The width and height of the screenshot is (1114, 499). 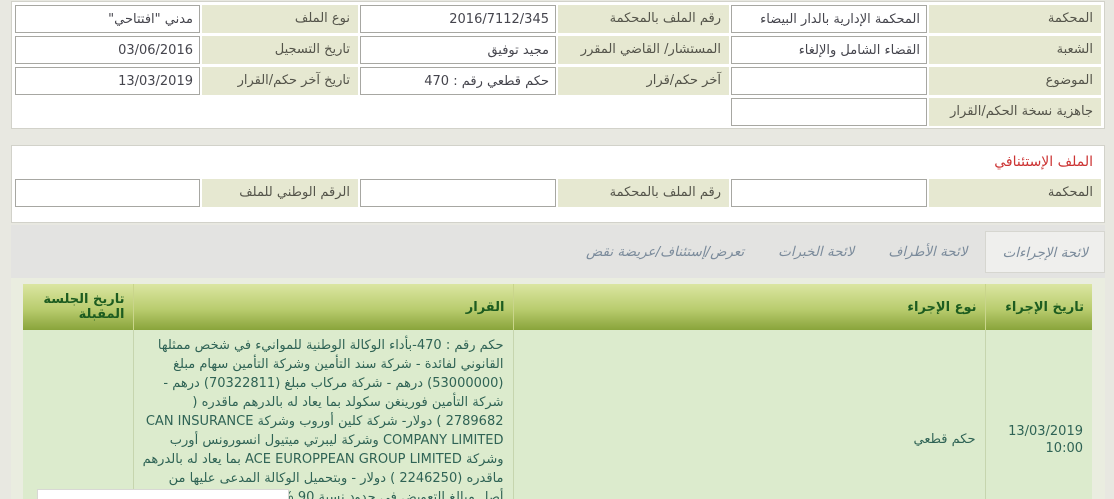 I want to click on subject-label: الموضوع, so click(x=1015, y=81).